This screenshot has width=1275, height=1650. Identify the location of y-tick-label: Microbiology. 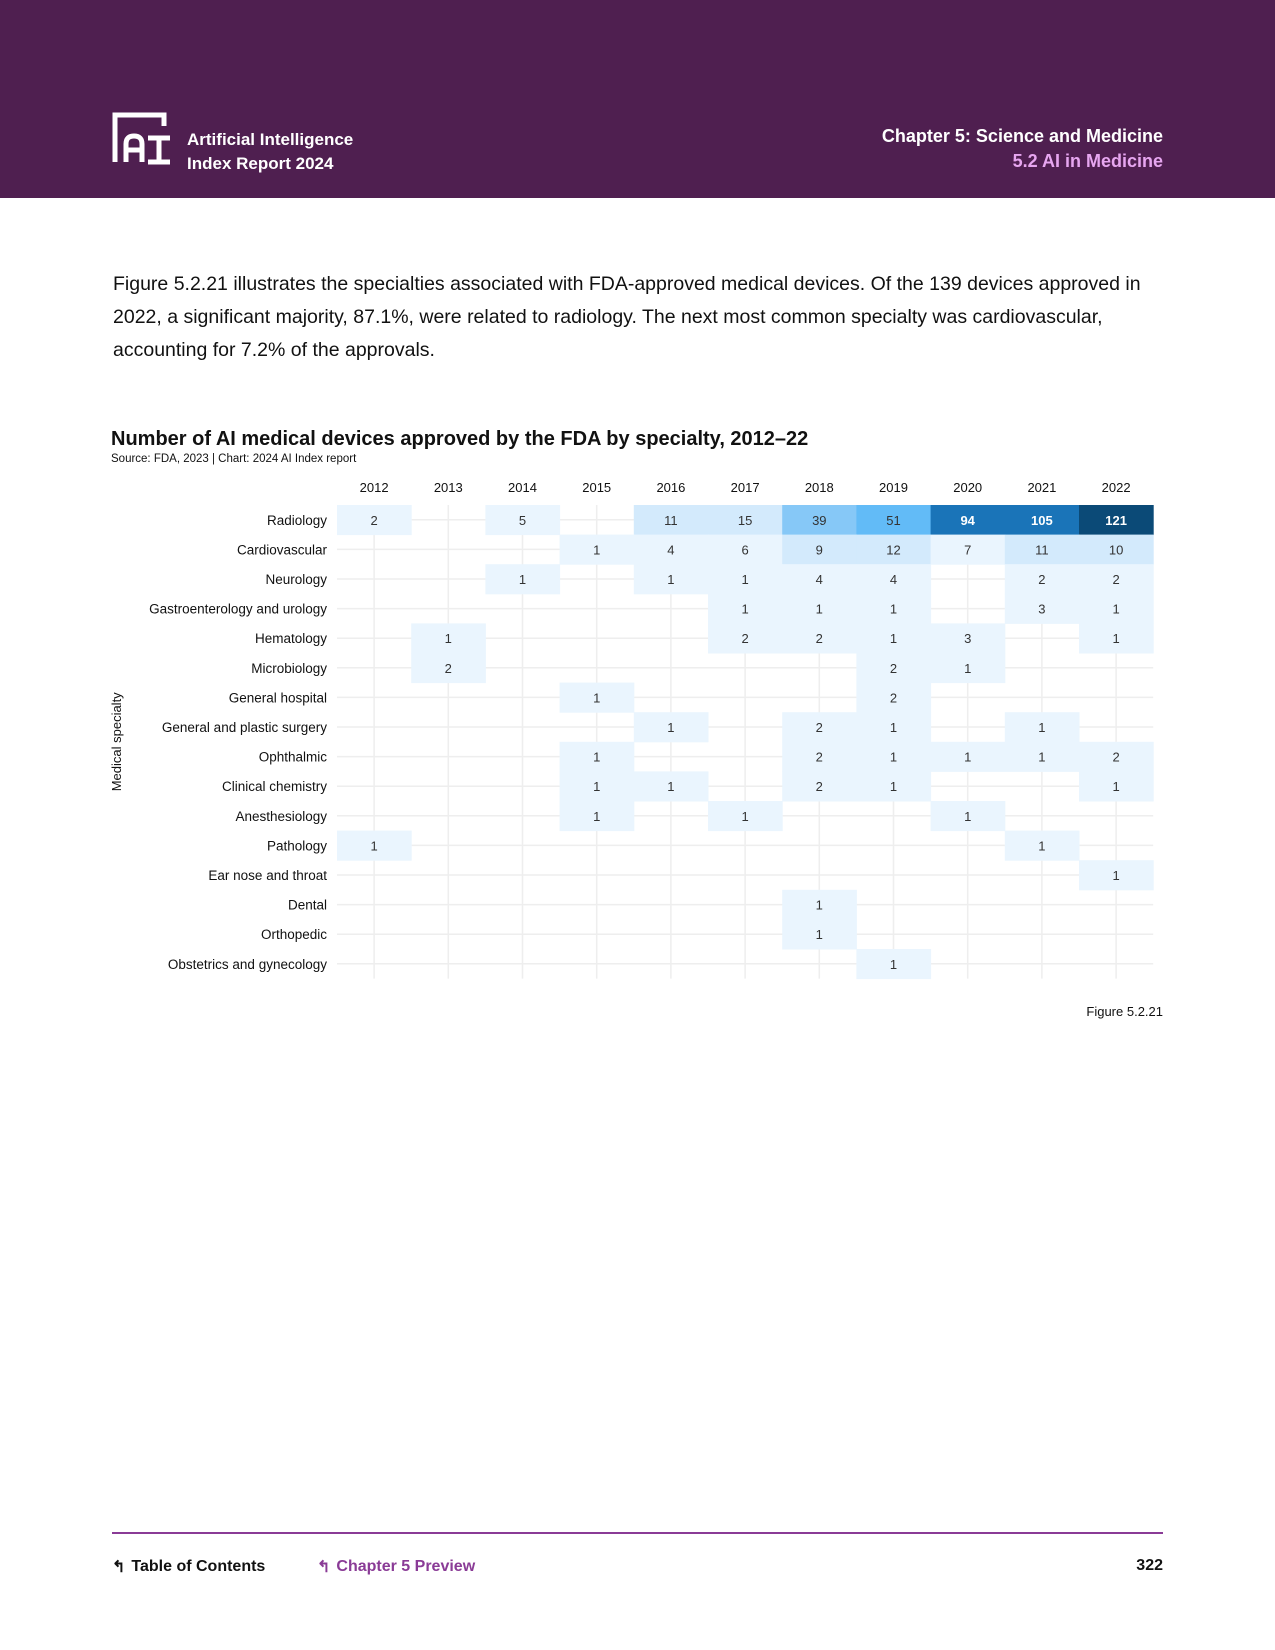
(289, 668).